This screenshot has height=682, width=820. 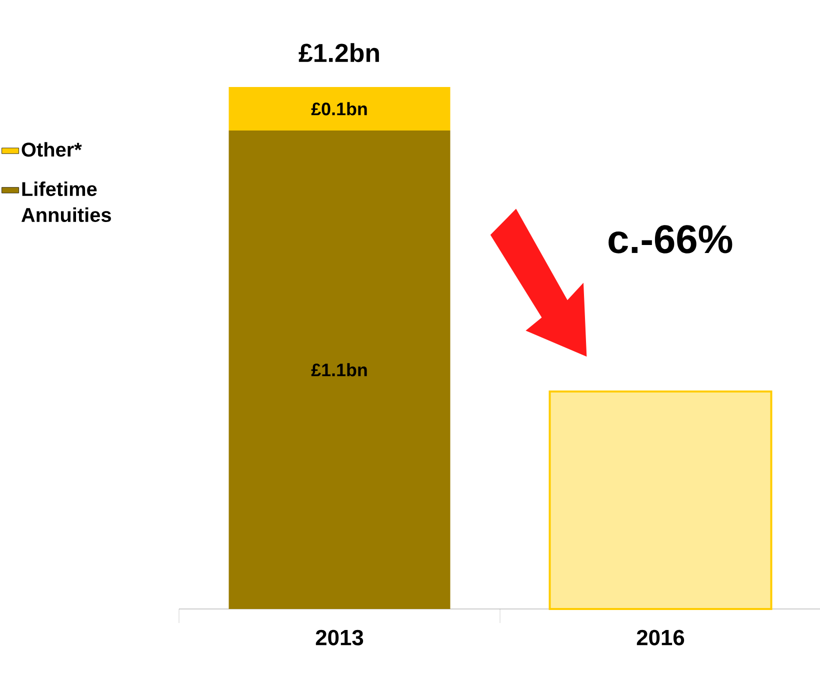 I want to click on legend-label: Lifetime Annuities, so click(x=66, y=201).